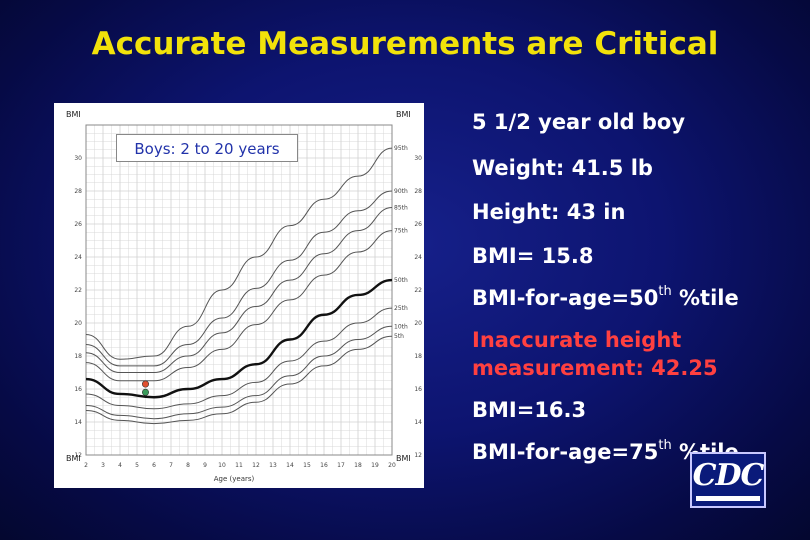  Describe the element at coordinates (418, 323) in the screenshot. I see `y-tick-right-20: 20` at that location.